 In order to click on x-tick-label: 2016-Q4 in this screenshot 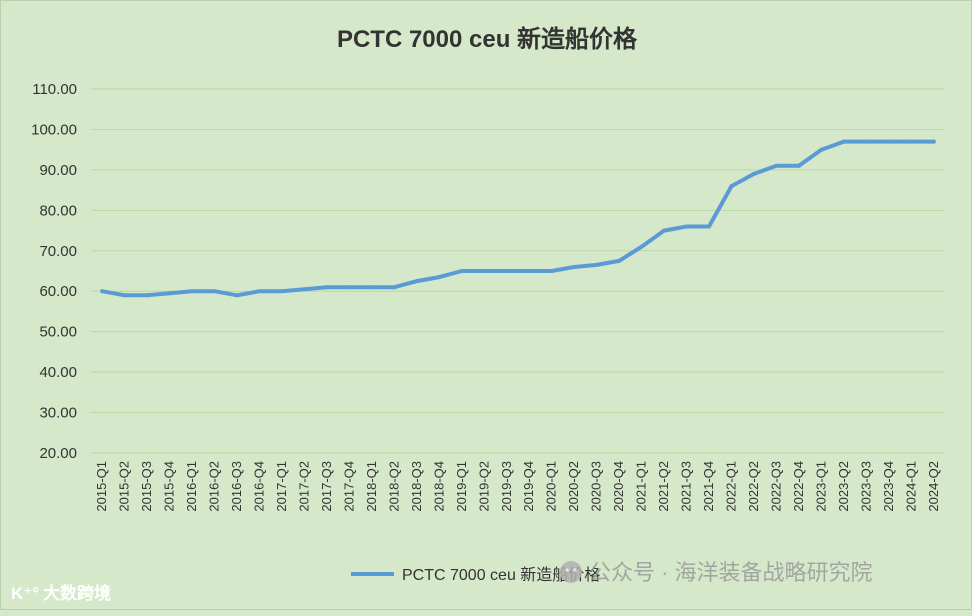, I will do `click(259, 486)`.